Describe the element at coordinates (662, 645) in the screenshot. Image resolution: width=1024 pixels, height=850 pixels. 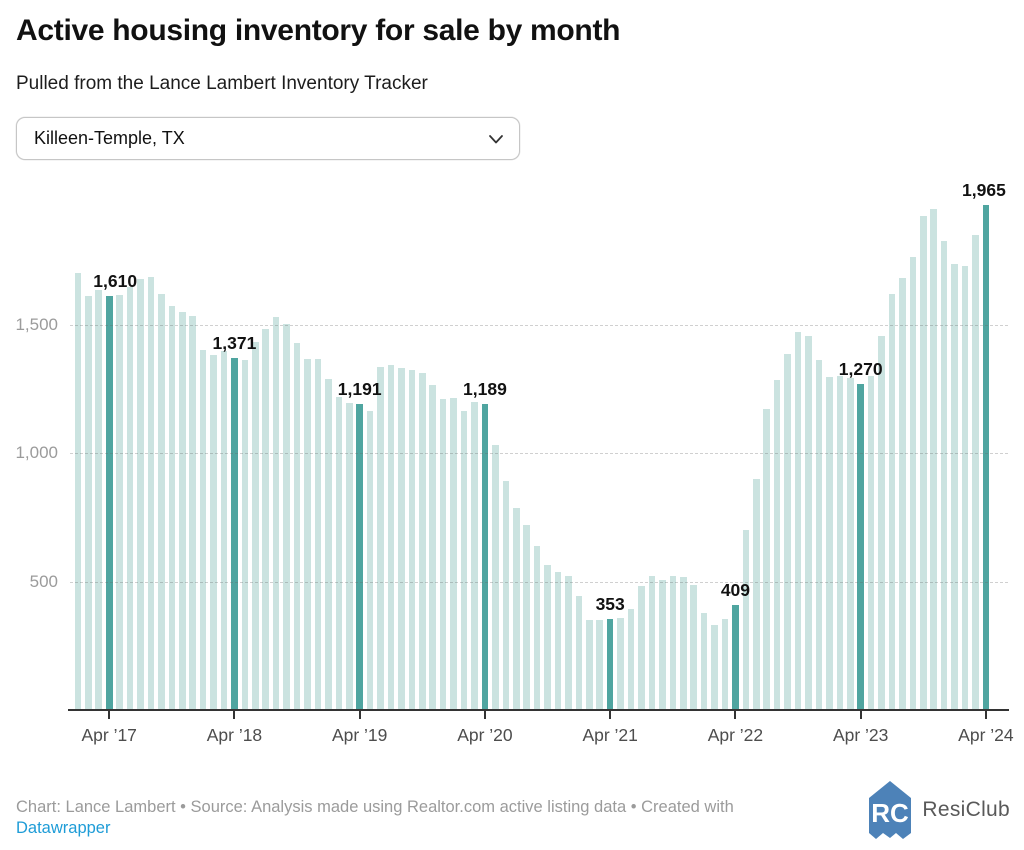
I see `bar-sep-2021` at that location.